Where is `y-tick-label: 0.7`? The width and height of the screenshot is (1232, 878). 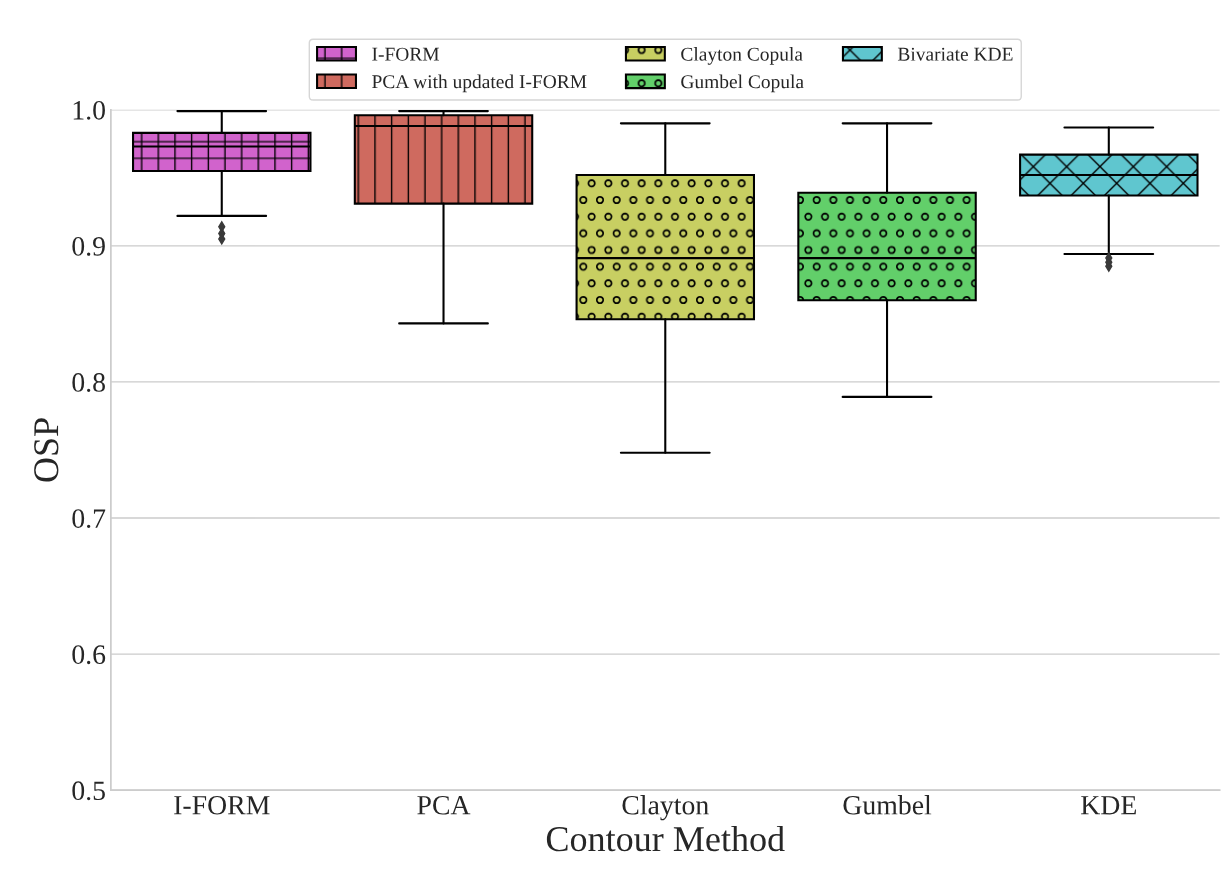 y-tick-label: 0.7 is located at coordinates (89, 519).